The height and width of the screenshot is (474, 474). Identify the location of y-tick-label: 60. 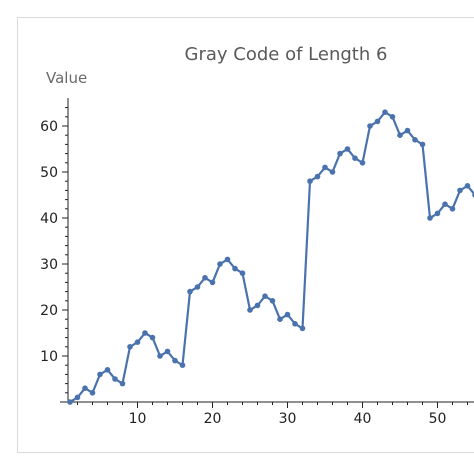
(49, 127).